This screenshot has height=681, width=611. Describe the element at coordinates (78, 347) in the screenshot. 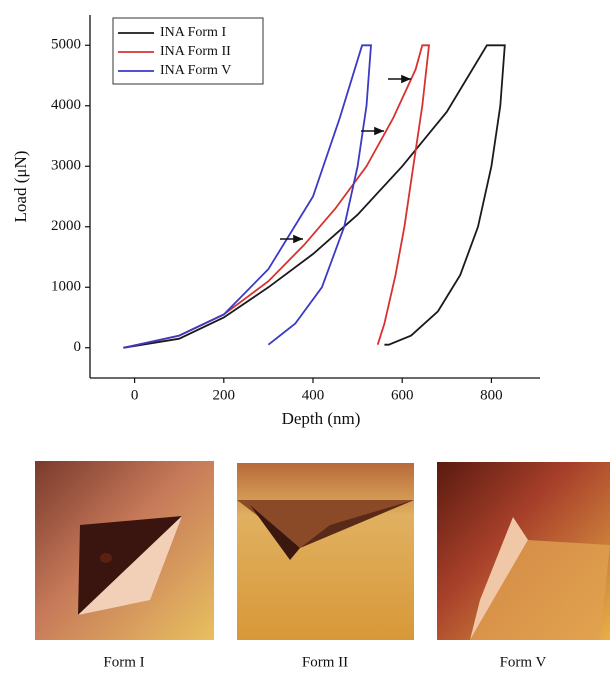

I see `y-tick-label: 0` at that location.